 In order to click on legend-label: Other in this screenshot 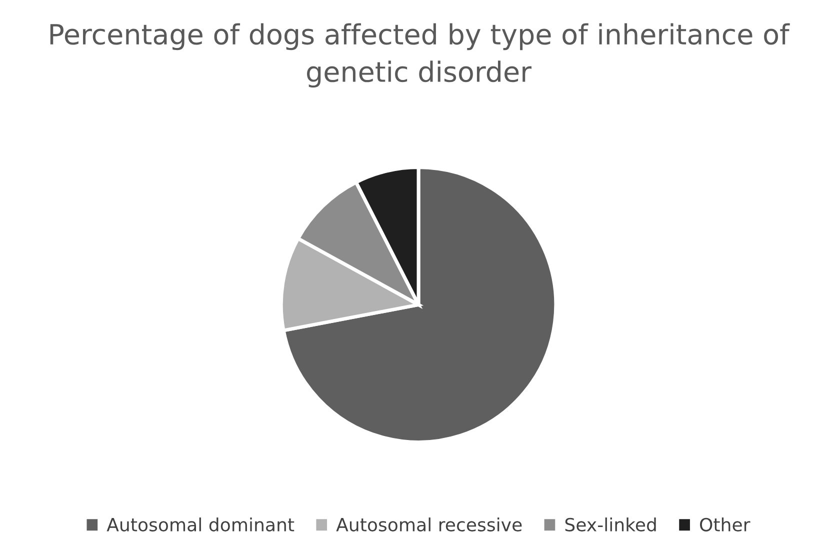, I will do `click(725, 525)`.